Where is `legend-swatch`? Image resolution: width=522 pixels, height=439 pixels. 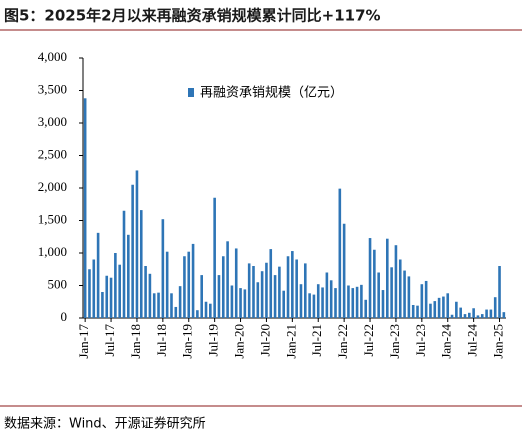
legend-swatch is located at coordinates (191, 92).